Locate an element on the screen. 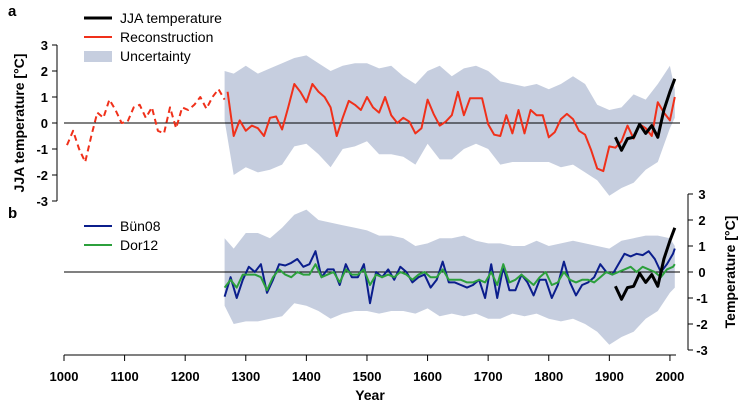 This screenshot has height=407, width=742. legend-label: Reconstruction is located at coordinates (166, 37).